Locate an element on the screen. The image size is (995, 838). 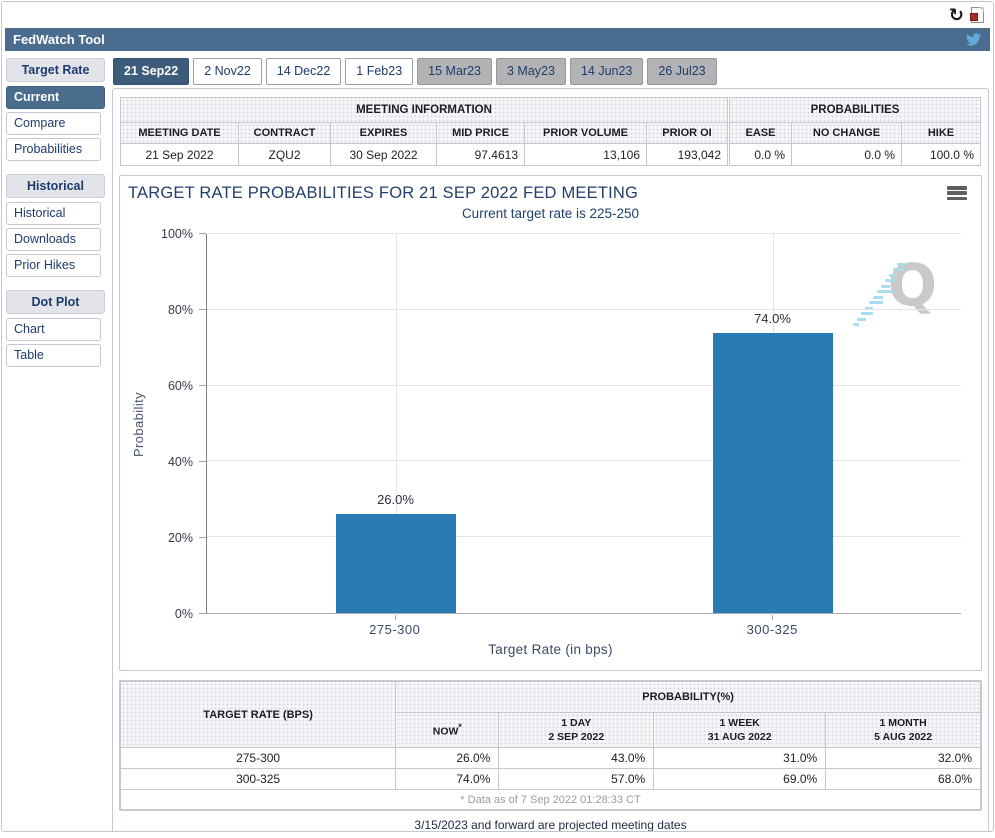
data-as-of-note: * Data as of 7 Sep 2022 01:28:33 CT is located at coordinates (550, 799).